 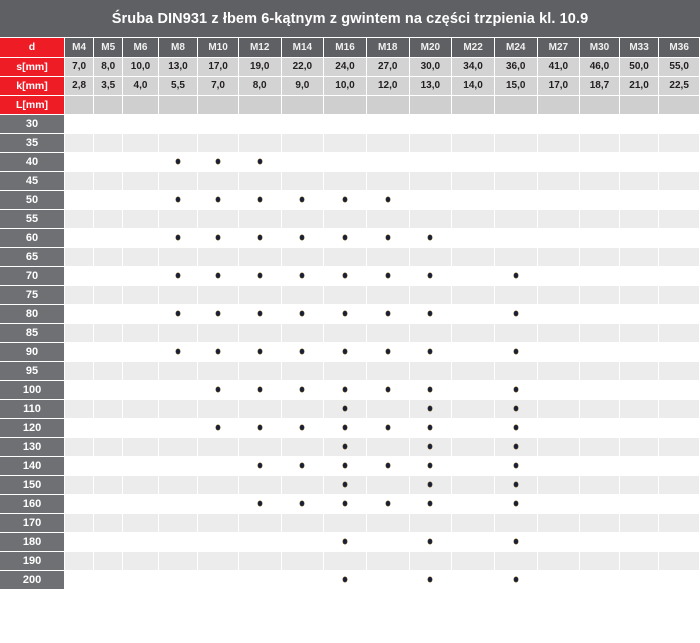 What do you see at coordinates (108, 67) in the screenshot?
I see `s-value-m5: 8,0` at bounding box center [108, 67].